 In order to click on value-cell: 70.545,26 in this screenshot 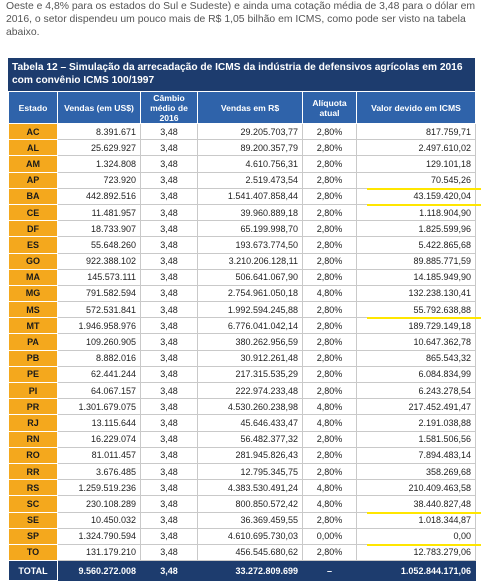, I will do `click(418, 181)`.